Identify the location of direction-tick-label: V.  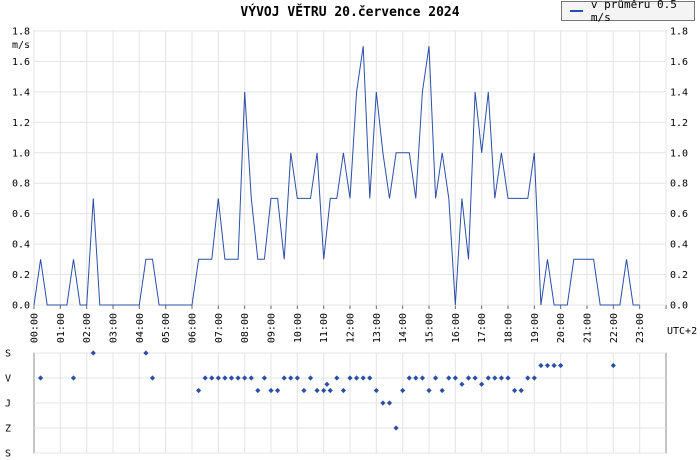
(8, 379).